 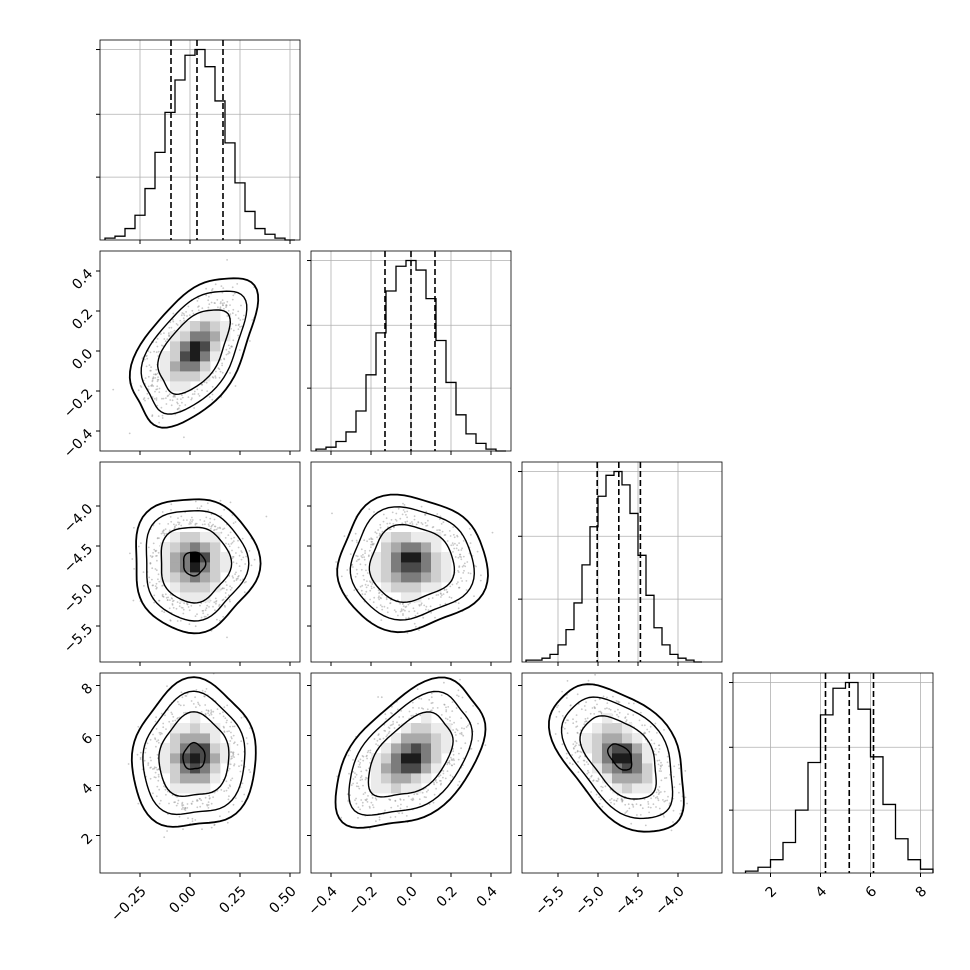 I want to click on y-tick-label-1-2: 0.0, so click(x=82, y=359).